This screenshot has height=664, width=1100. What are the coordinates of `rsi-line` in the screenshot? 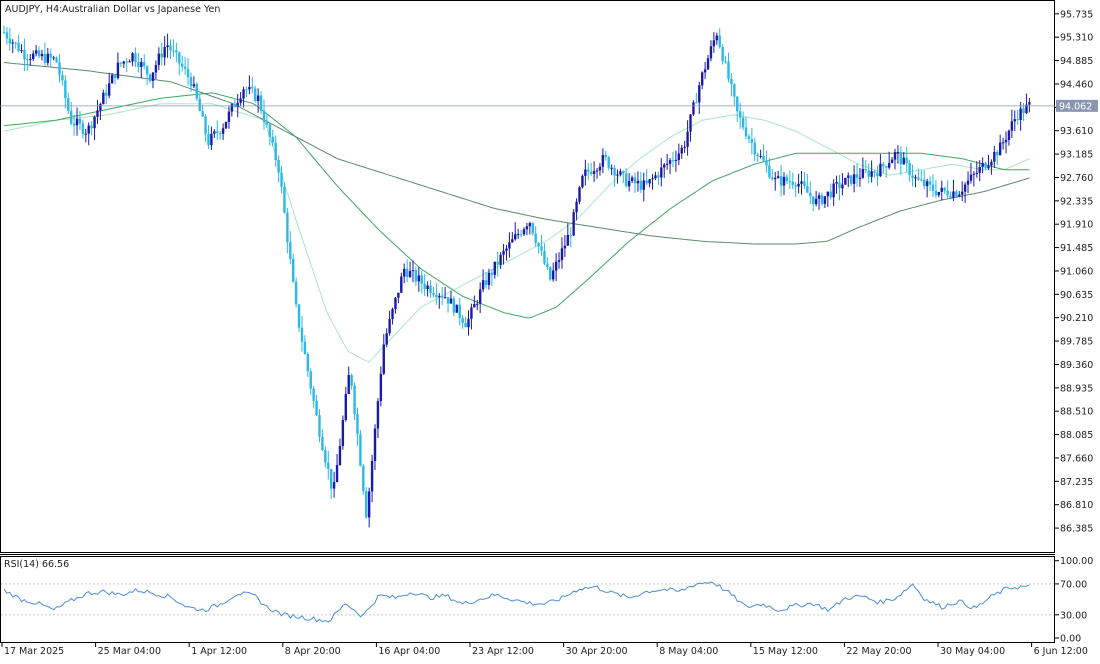 It's located at (516, 602).